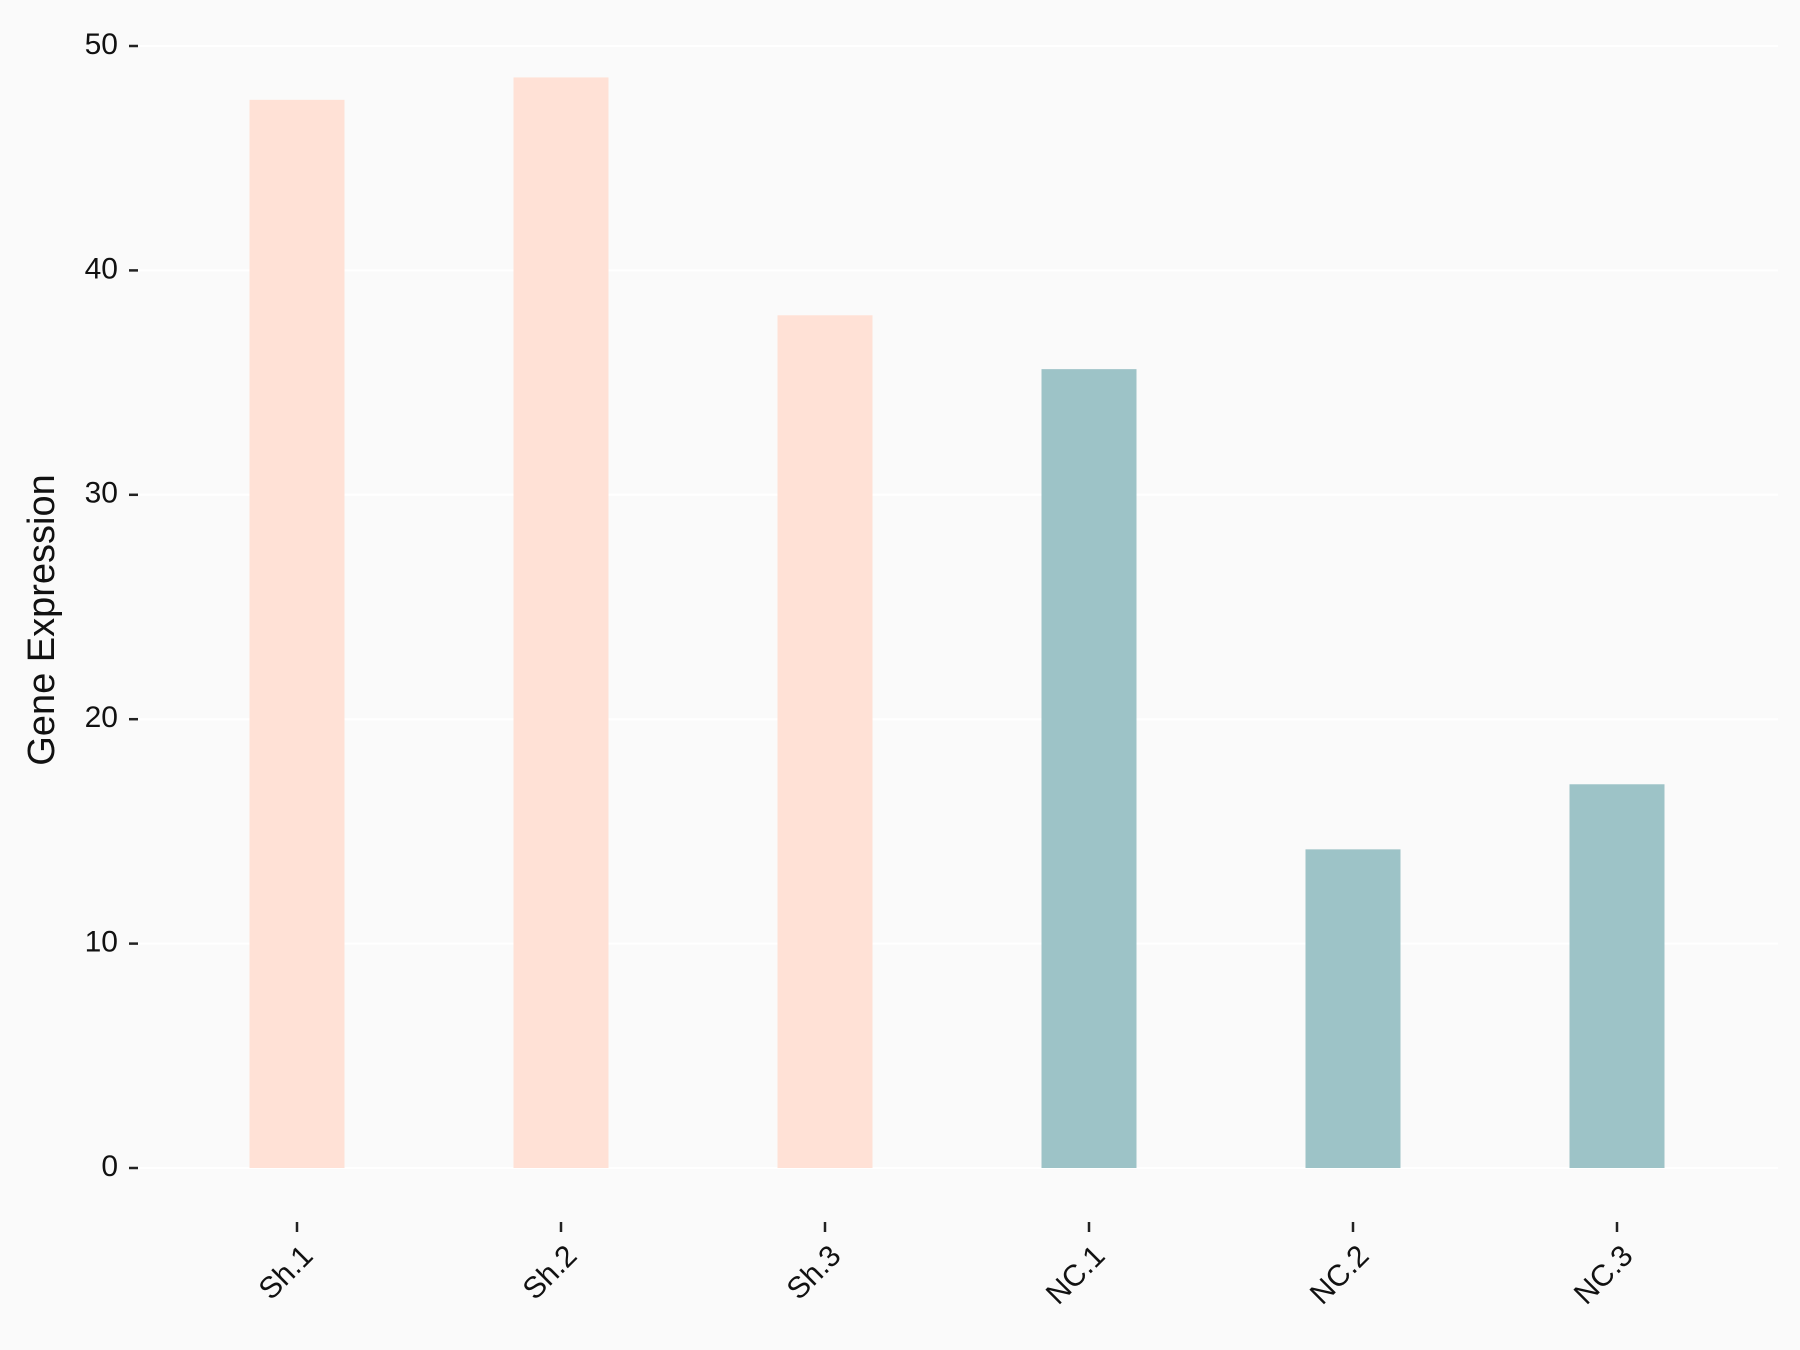 The height and width of the screenshot is (1350, 1800). Describe the element at coordinates (101, 268) in the screenshot. I see `y-tick-label: 40` at that location.